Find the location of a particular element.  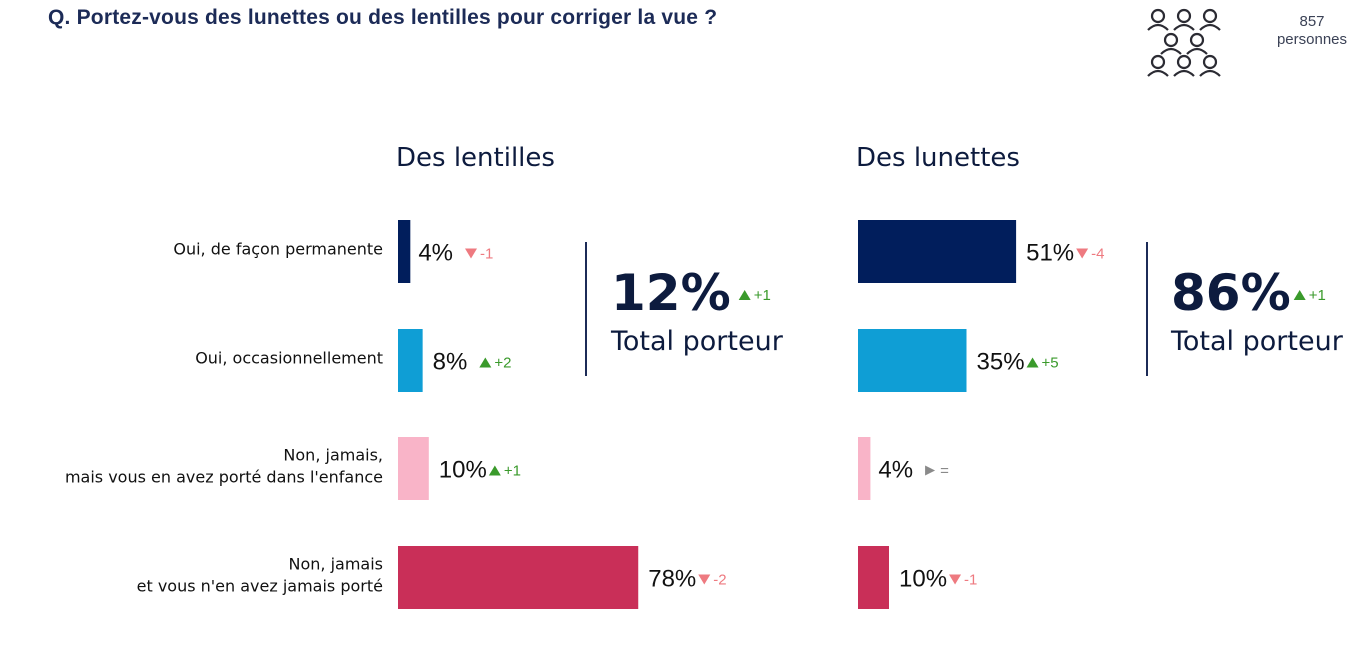

panel-title-lentilles: Des lentilles is located at coordinates (475, 158).